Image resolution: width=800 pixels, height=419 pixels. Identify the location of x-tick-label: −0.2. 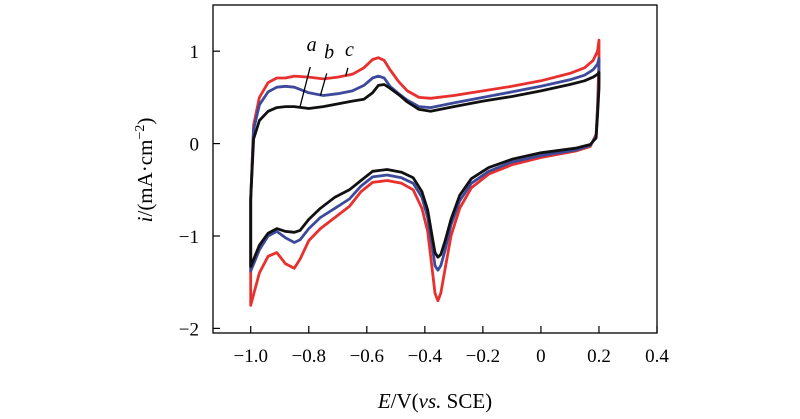
(483, 356).